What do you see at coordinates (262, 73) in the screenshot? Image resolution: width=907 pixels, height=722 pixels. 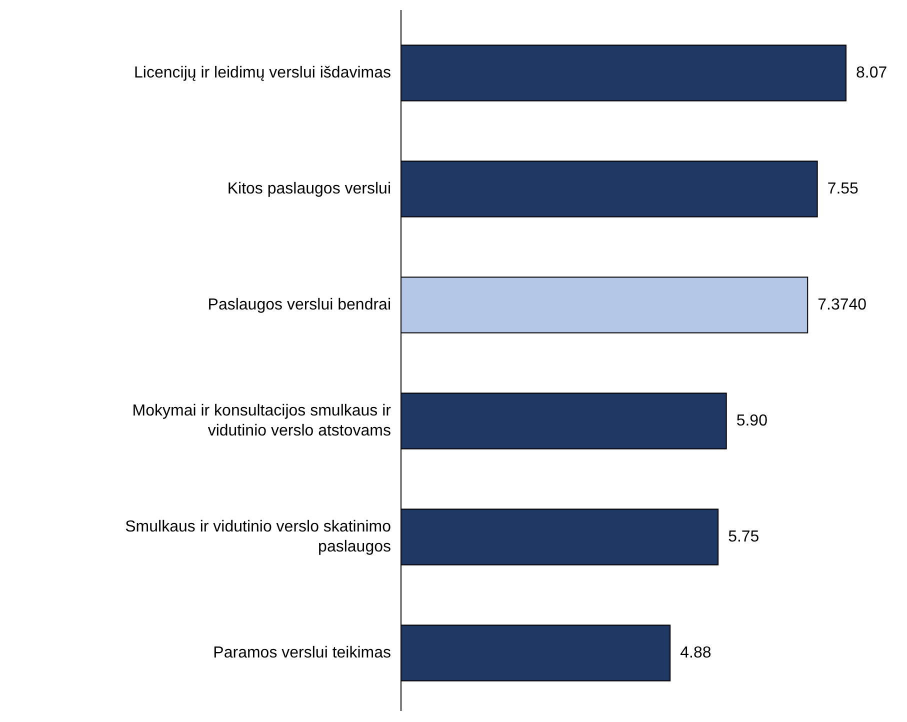 I see `y-tick-label: Licencijų ir leidimų verslui išdavimas` at bounding box center [262, 73].